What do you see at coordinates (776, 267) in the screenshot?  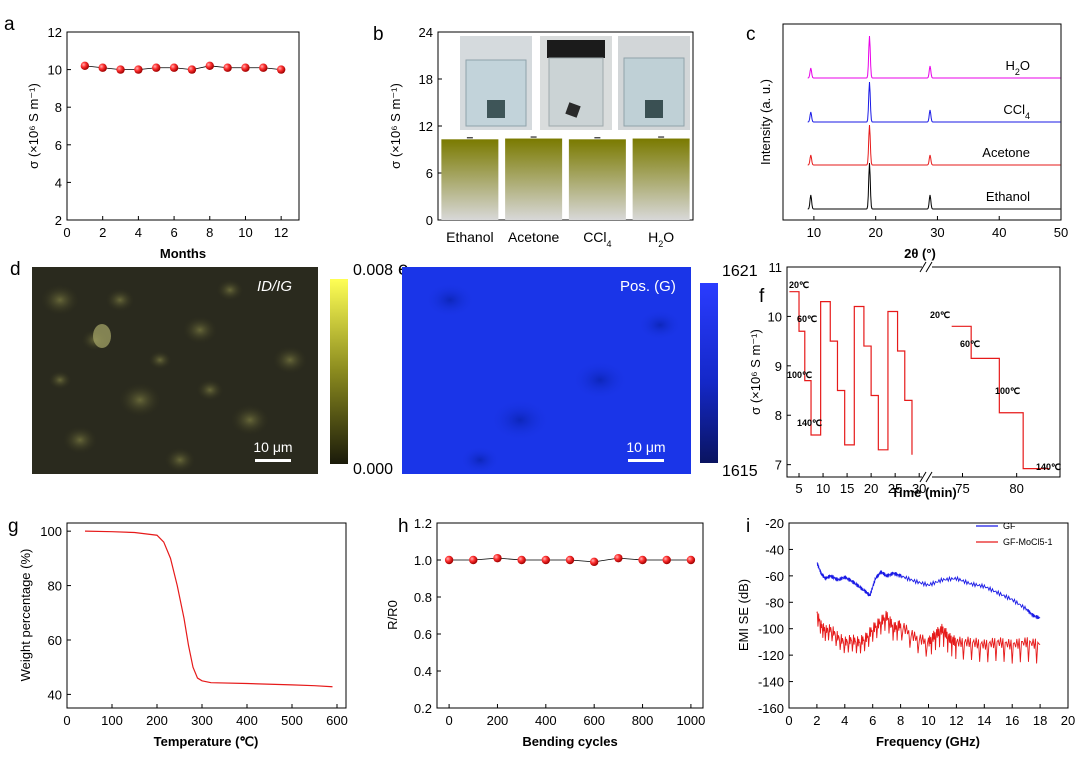 I see `y-tick-label: 11` at bounding box center [776, 267].